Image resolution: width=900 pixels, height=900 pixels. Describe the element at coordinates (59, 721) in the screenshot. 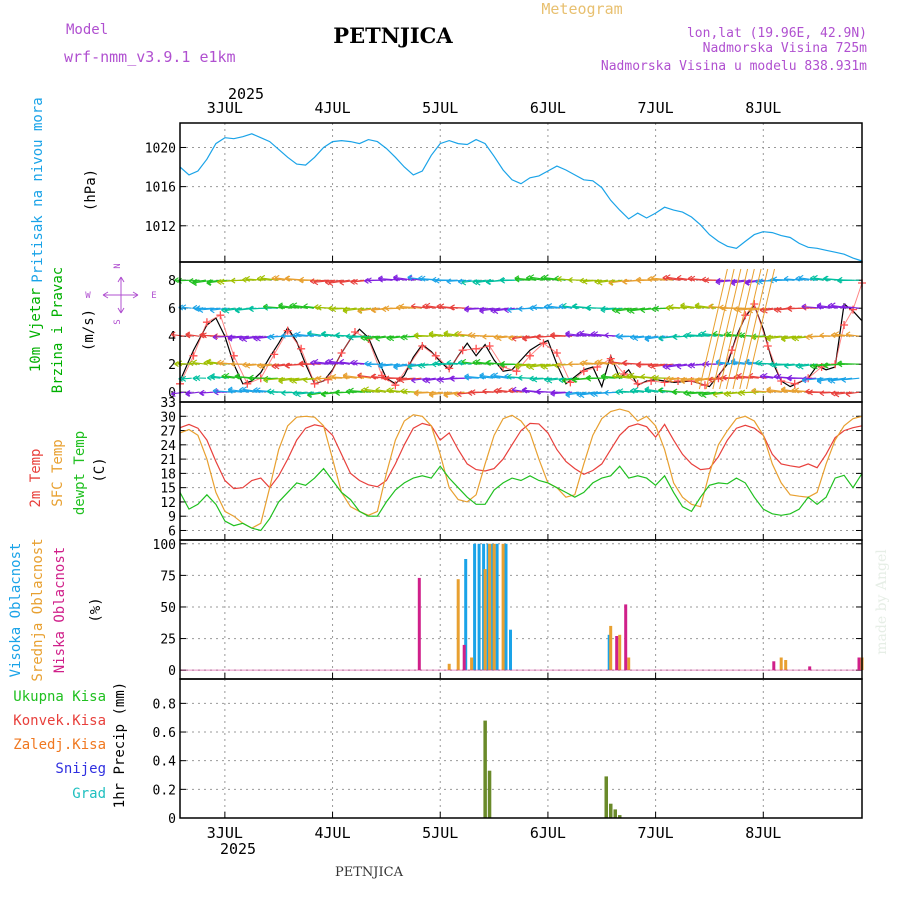

I see `precip-legend-conv: Konvek.Kisa` at that location.